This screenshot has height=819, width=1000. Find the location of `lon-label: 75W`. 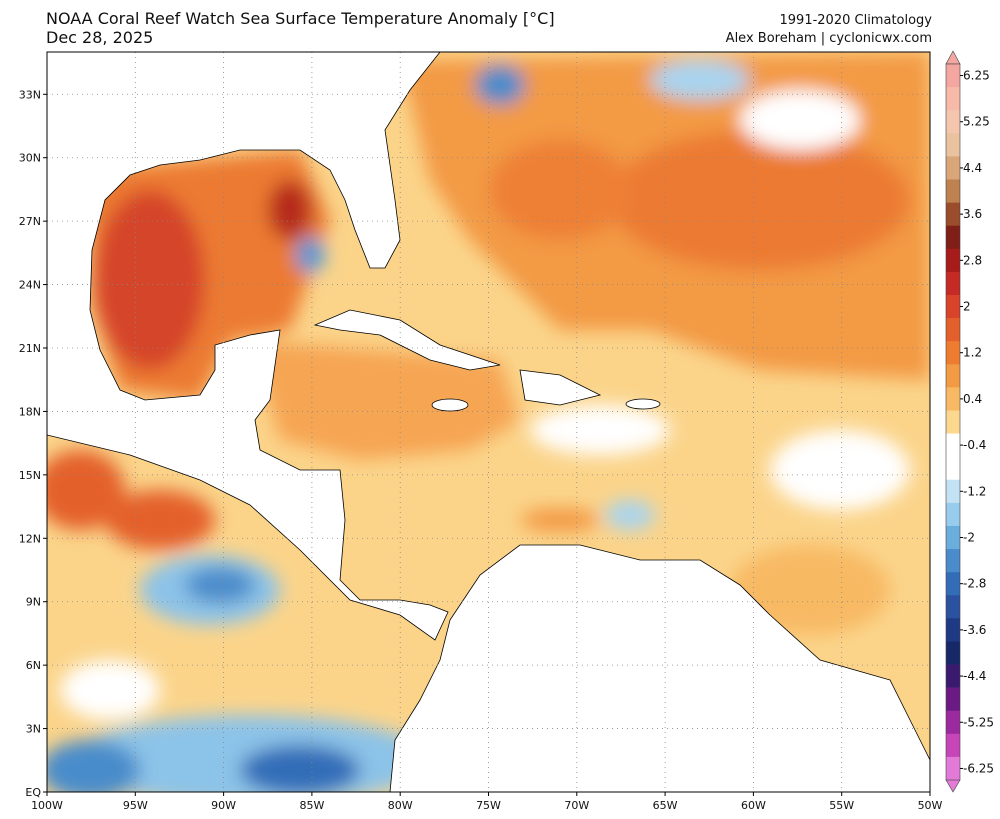

lon-label: 75W is located at coordinates (488, 805).